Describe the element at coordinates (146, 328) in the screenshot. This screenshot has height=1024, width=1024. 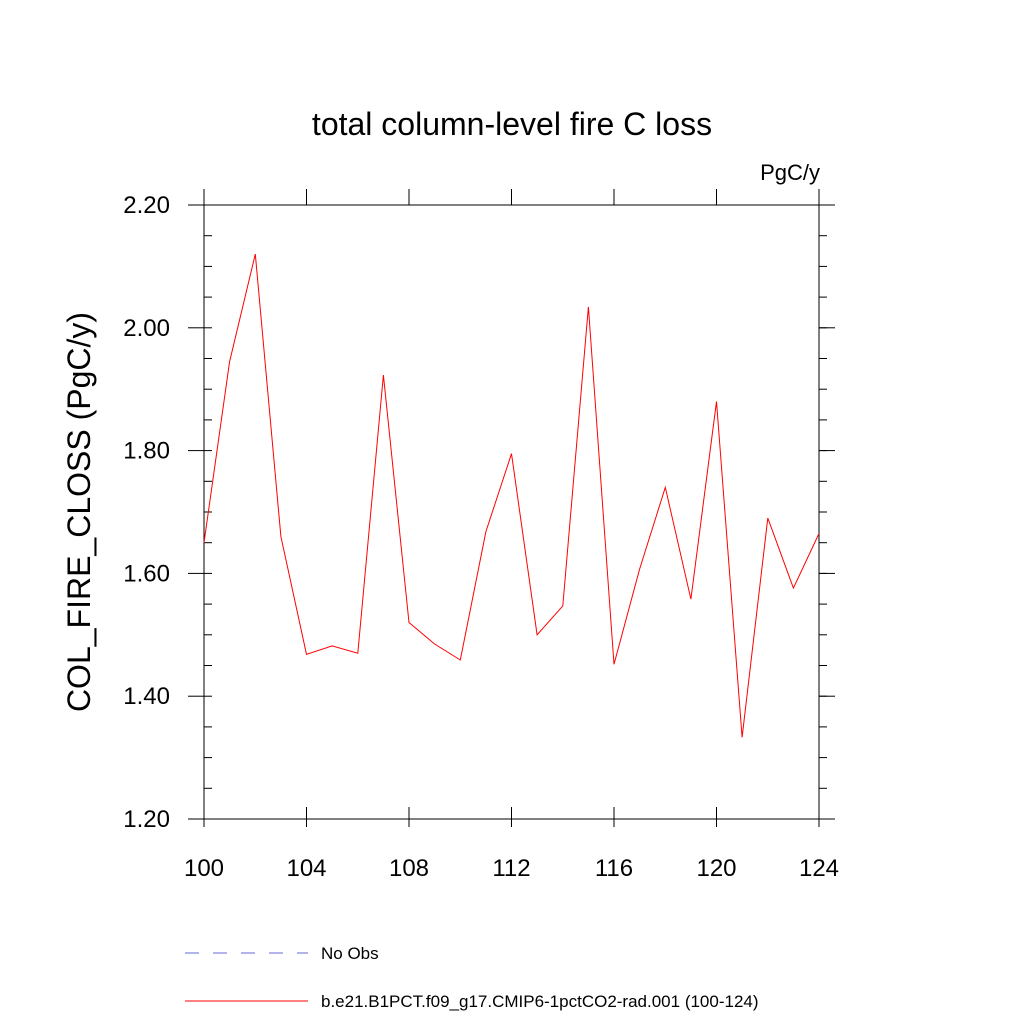
I see `y-tick-label: 2.00` at that location.